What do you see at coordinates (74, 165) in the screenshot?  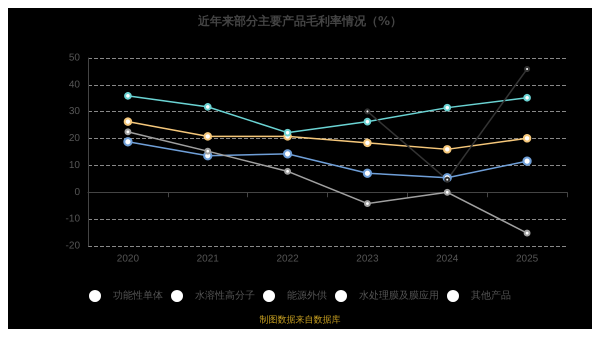 I see `y-tick-label: 10` at bounding box center [74, 165].